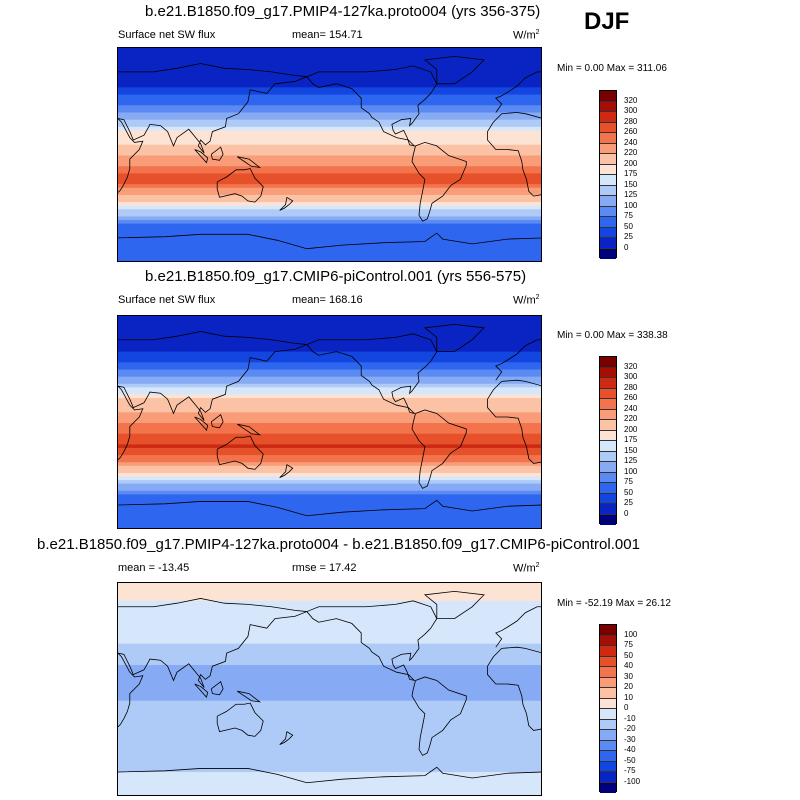  Describe the element at coordinates (631, 163) in the screenshot. I see `colorbar-tick-label: 200` at that location.